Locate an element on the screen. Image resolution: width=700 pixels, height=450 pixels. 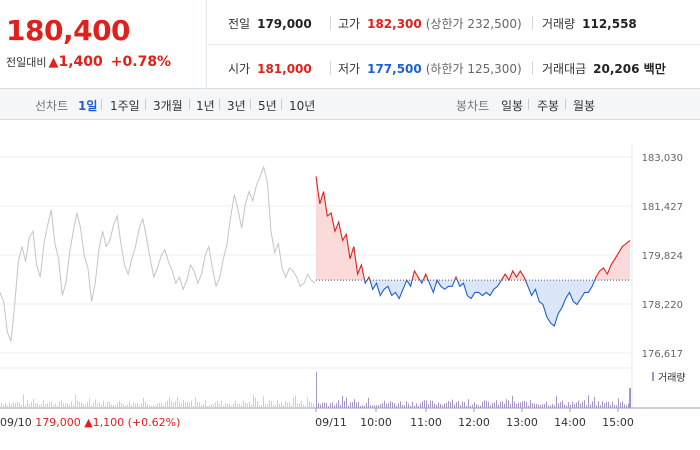
tab-1year: 1년 is located at coordinates (205, 106).